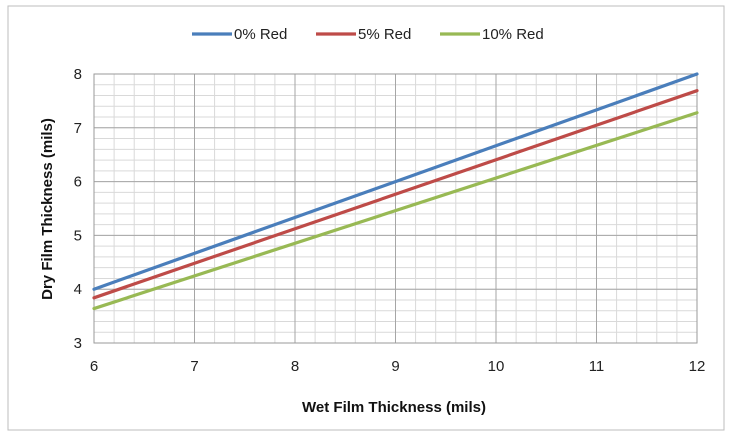 This screenshot has width=733, height=438. I want to click on y-tick-label: 4, so click(78, 289).